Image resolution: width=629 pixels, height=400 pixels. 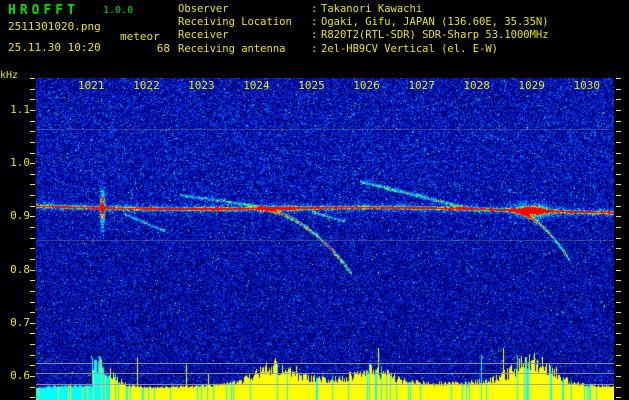 I want to click on x-axis-tick-label: 1025, so click(x=311, y=85).